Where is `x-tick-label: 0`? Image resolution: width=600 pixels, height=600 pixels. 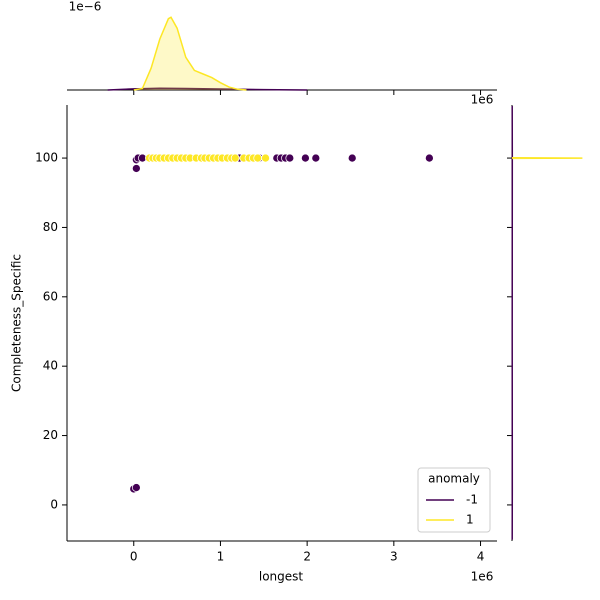
x-tick-label: 0 is located at coordinates (134, 557).